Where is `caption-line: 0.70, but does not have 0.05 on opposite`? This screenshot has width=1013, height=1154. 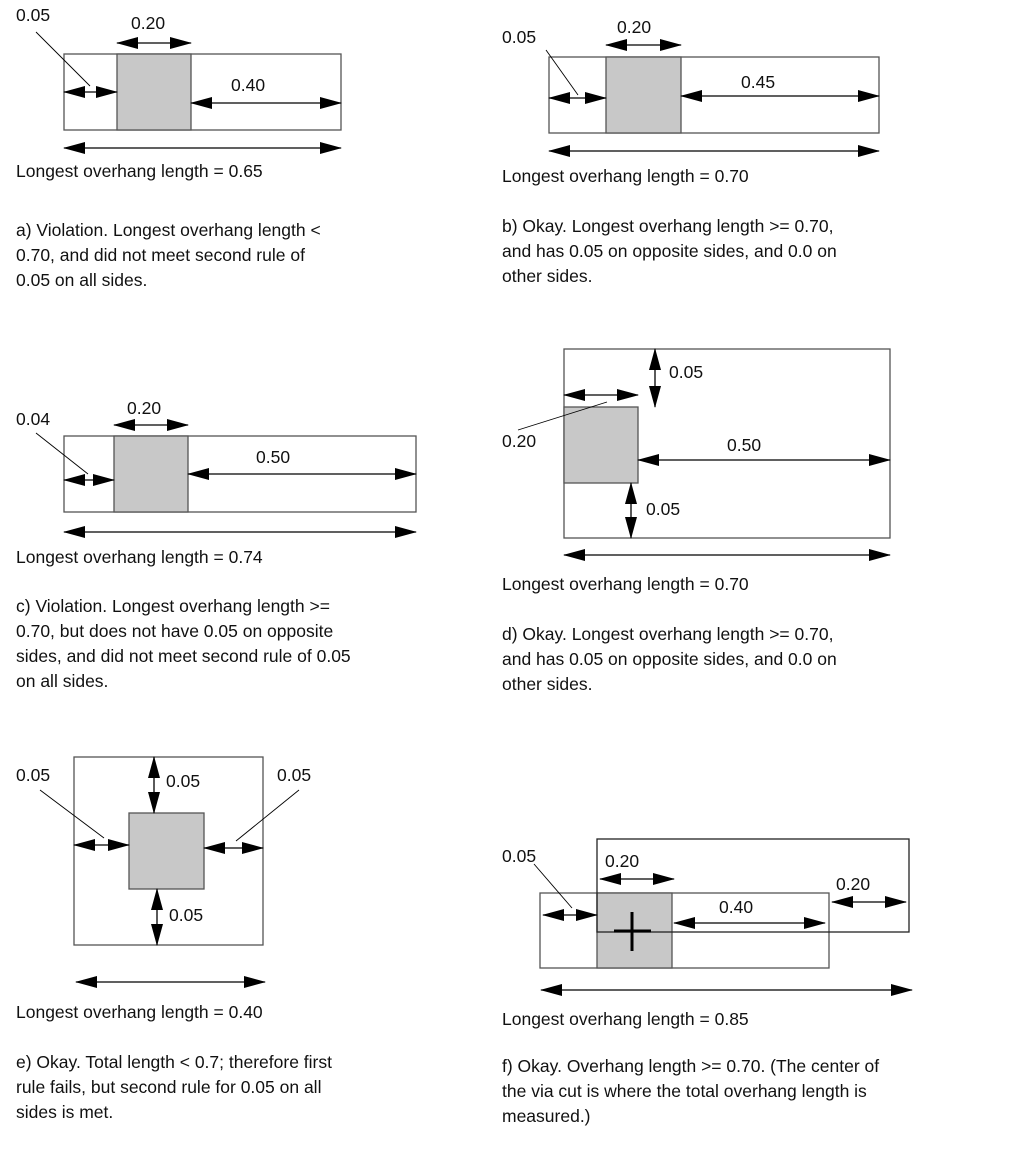 caption-line: 0.70, but does not have 0.05 on opposite is located at coordinates (174, 631).